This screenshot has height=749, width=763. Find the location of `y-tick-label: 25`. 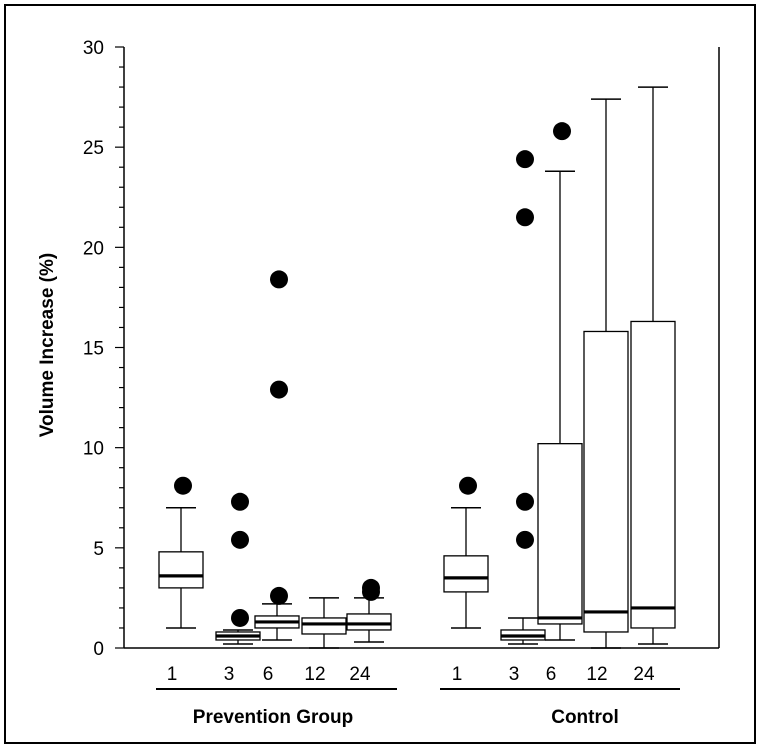

y-tick-label: 25 is located at coordinates (93, 148).